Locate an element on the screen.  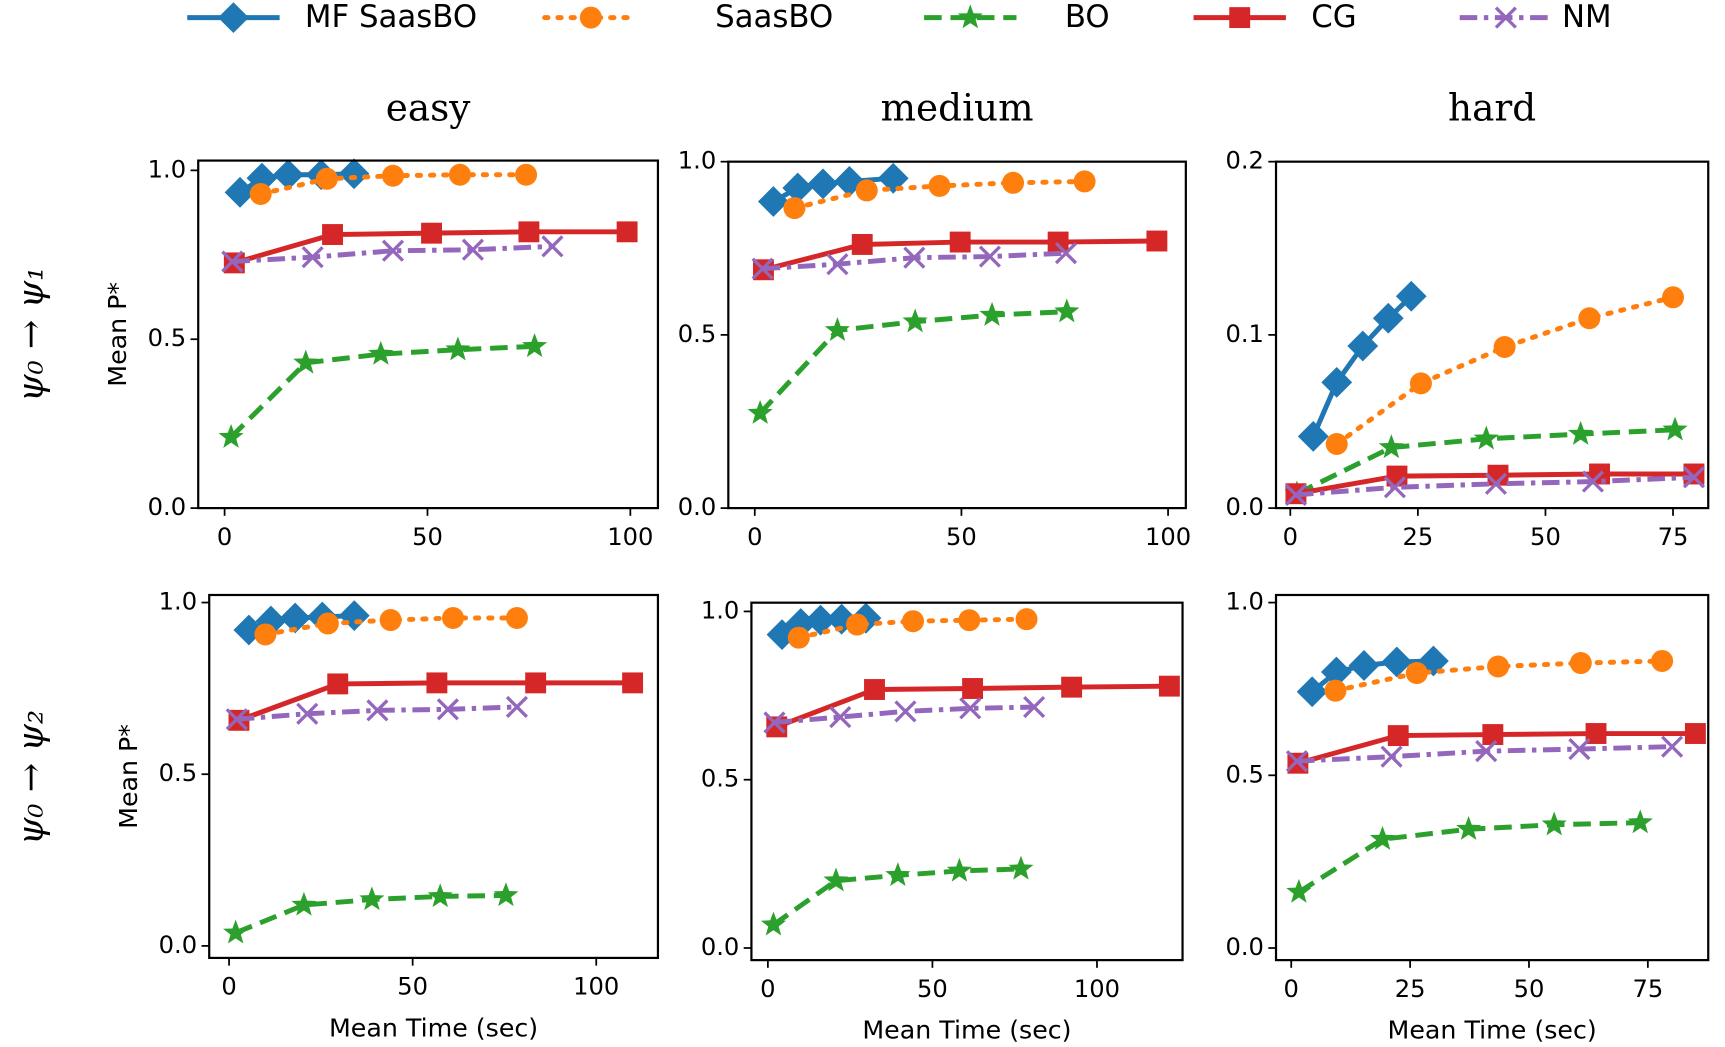
y-tick-label: 0.1 is located at coordinates (1244, 334).